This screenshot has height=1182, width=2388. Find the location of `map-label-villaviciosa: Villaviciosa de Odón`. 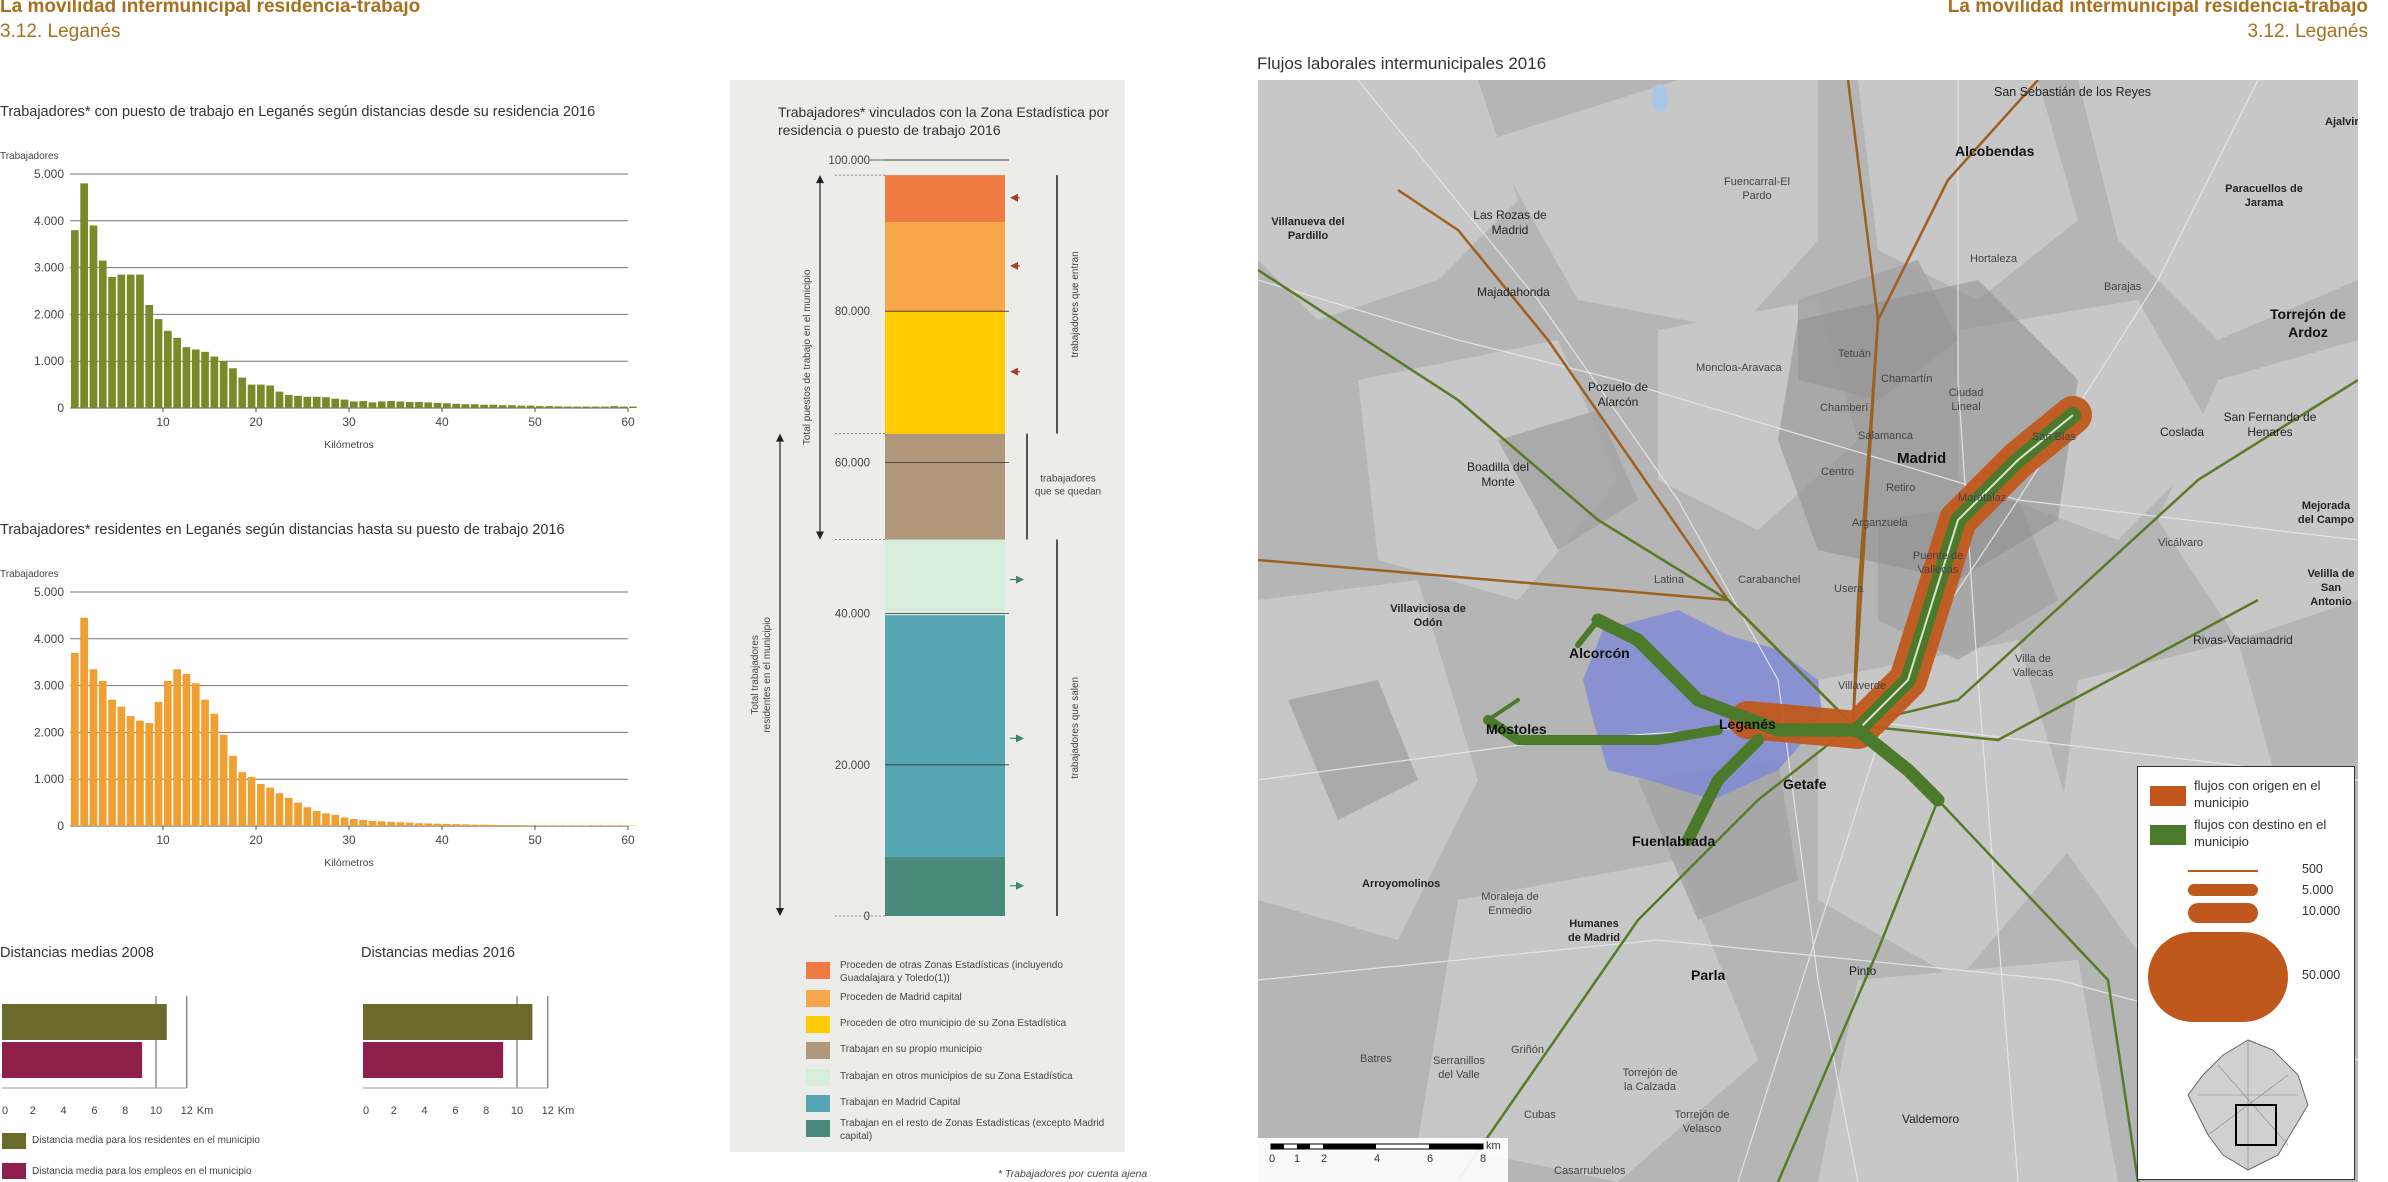

map-label-villaviciosa: Villaviciosa de Odón is located at coordinates (1428, 616).